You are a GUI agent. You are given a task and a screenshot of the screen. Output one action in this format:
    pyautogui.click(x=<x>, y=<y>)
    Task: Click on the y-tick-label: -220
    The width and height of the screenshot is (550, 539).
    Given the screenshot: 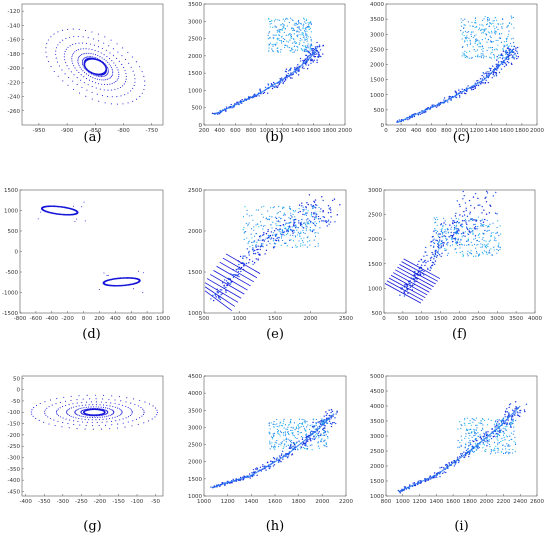 What is the action you would take?
    pyautogui.click(x=14, y=83)
    